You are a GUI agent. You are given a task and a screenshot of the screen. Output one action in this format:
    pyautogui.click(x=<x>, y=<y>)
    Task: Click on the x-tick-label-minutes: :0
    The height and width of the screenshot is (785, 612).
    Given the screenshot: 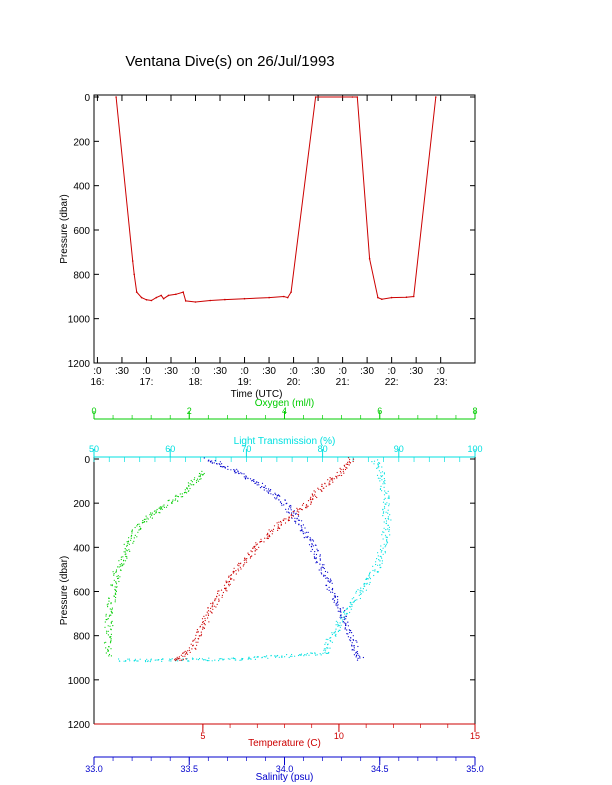 What is the action you would take?
    pyautogui.click(x=97, y=371)
    